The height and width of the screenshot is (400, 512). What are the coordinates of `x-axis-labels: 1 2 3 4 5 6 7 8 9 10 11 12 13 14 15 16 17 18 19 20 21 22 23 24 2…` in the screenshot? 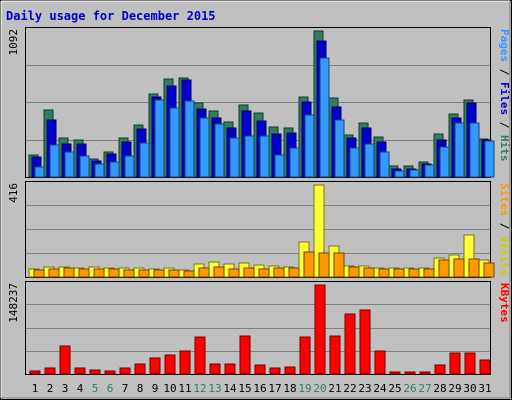 It's located at (262, 388).